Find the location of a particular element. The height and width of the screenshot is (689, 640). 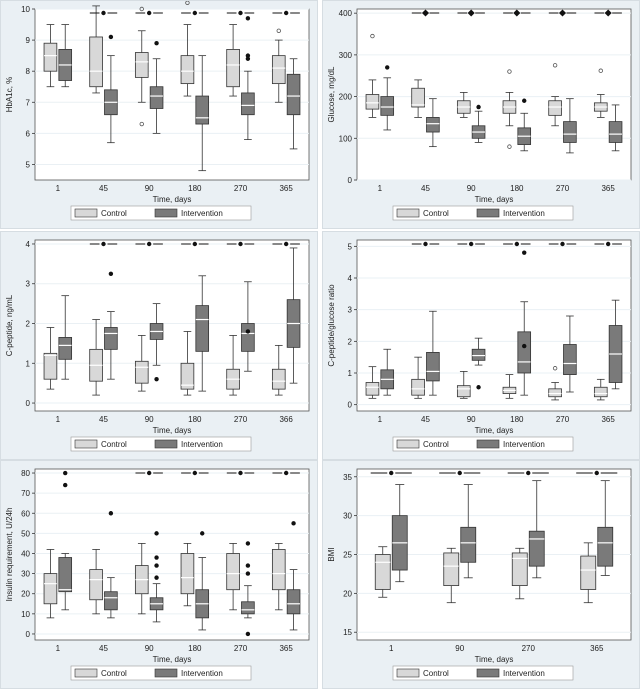

x-tick-label: 45 is located at coordinates (425, 188).